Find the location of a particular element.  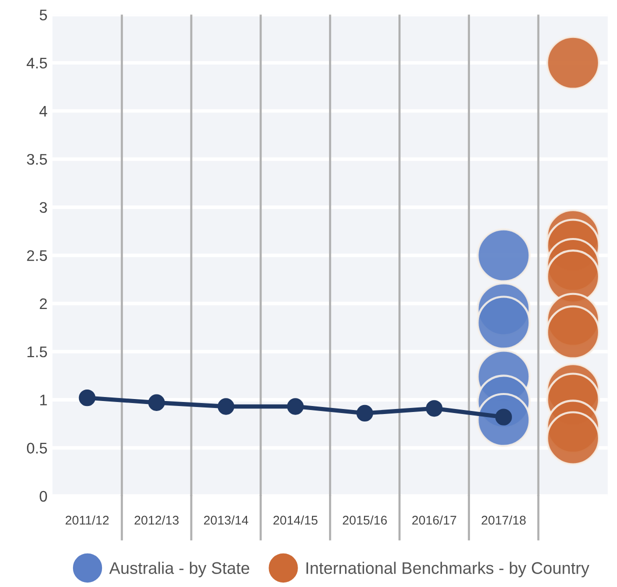

x-tick-label: 2017/18 is located at coordinates (504, 520).